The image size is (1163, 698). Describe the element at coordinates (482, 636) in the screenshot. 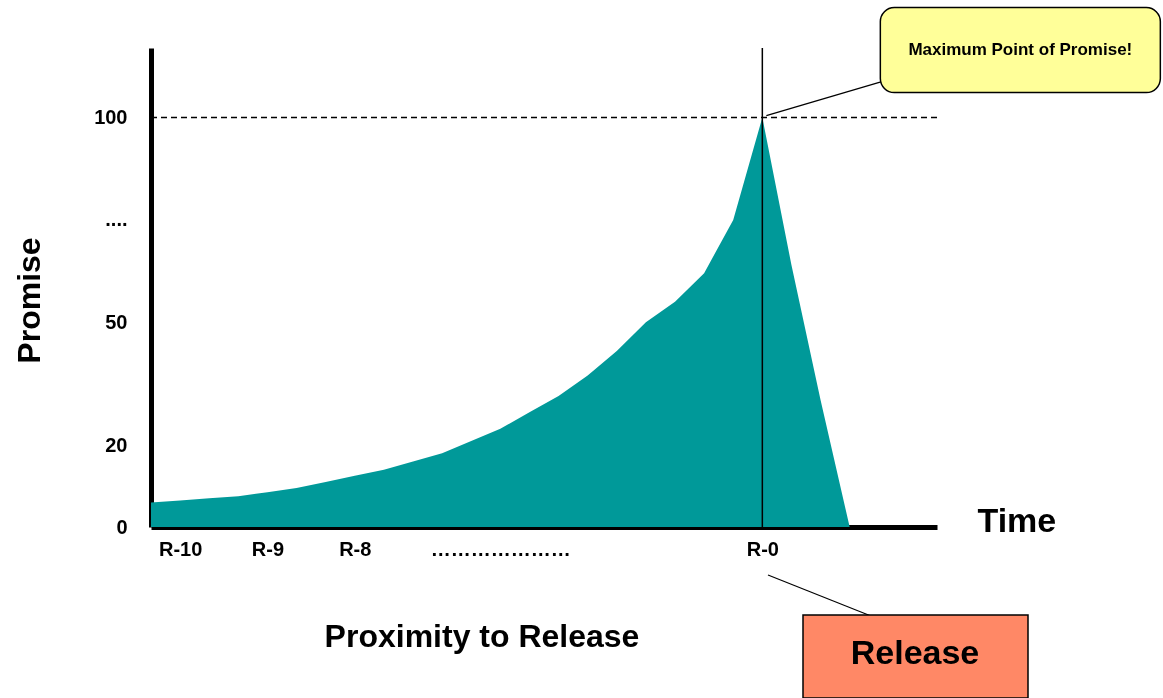

I see `text: Proximity to Release` at that location.